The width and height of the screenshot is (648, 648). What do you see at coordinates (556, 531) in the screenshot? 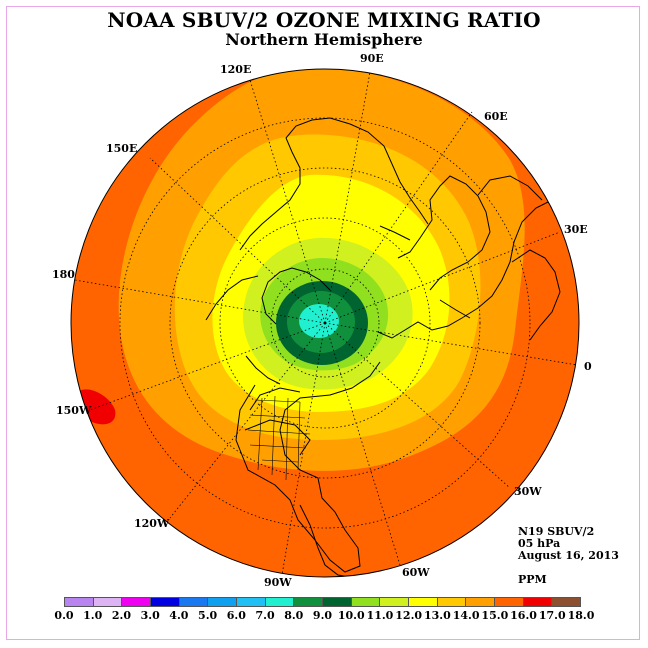
I see `info-instrument: N19 SBUV/2` at bounding box center [556, 531].